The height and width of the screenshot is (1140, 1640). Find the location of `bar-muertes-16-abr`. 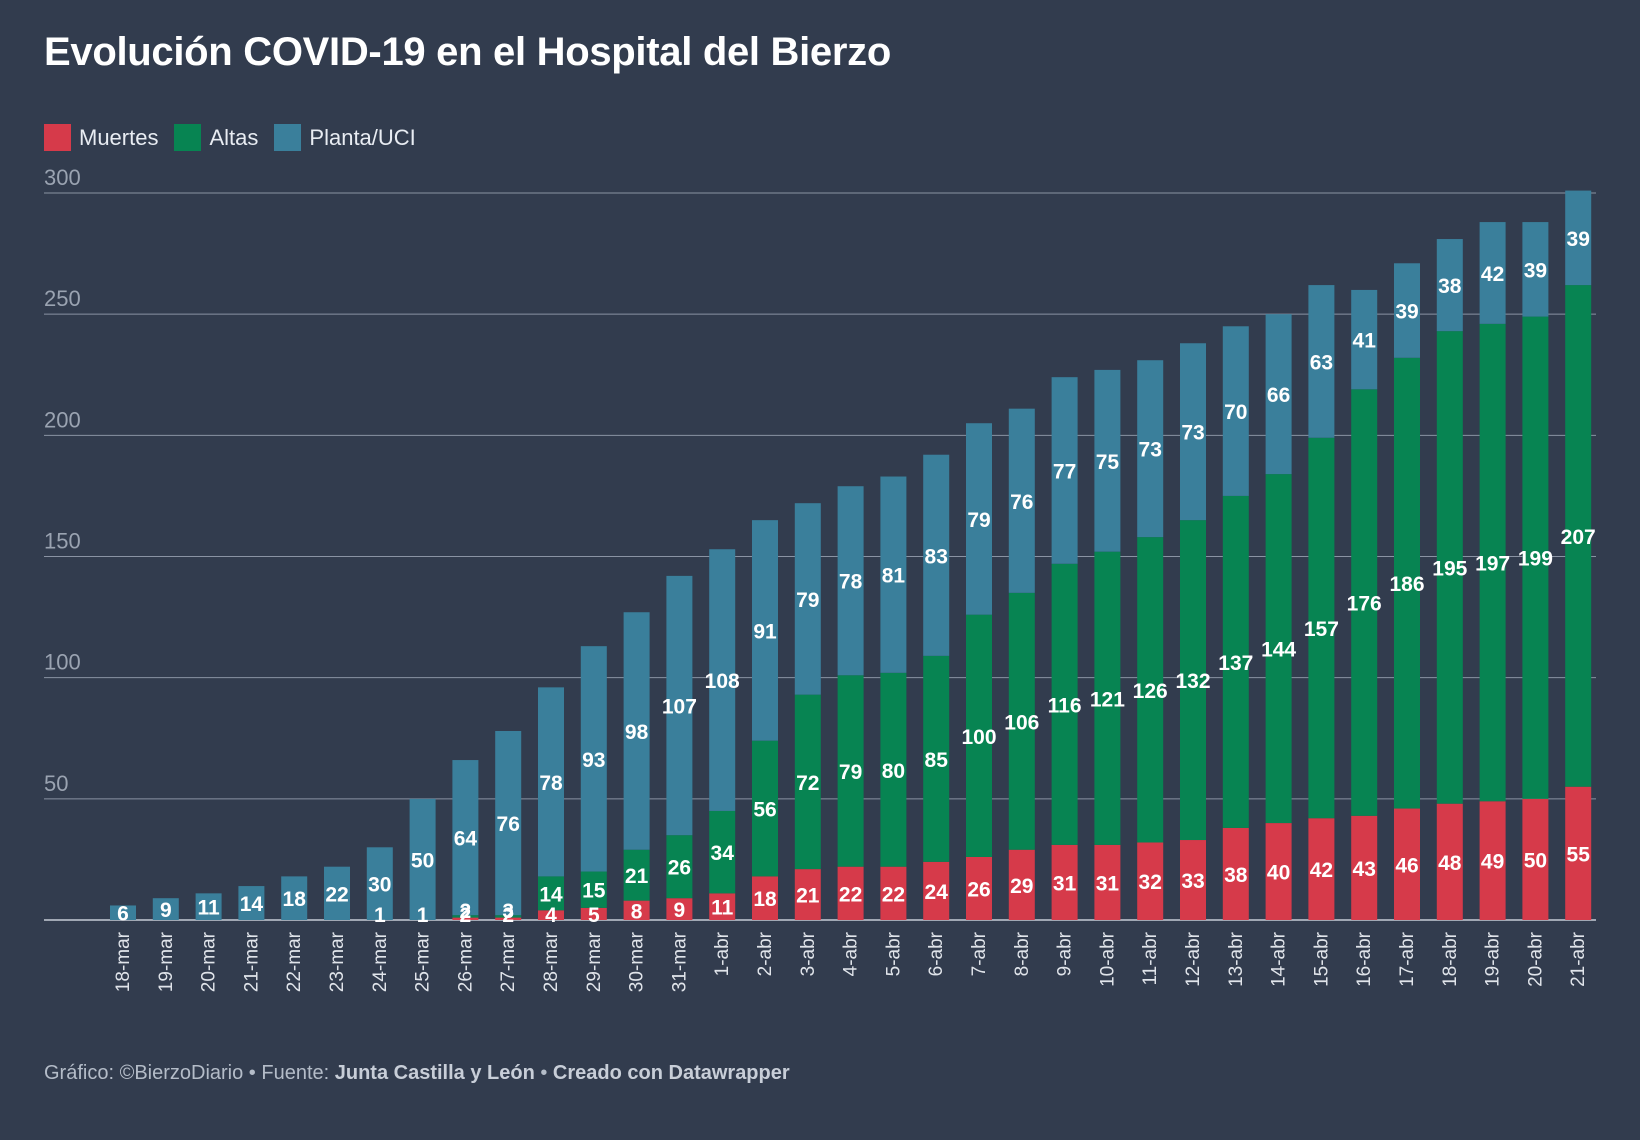

bar-muertes-16-abr is located at coordinates (1364, 867).